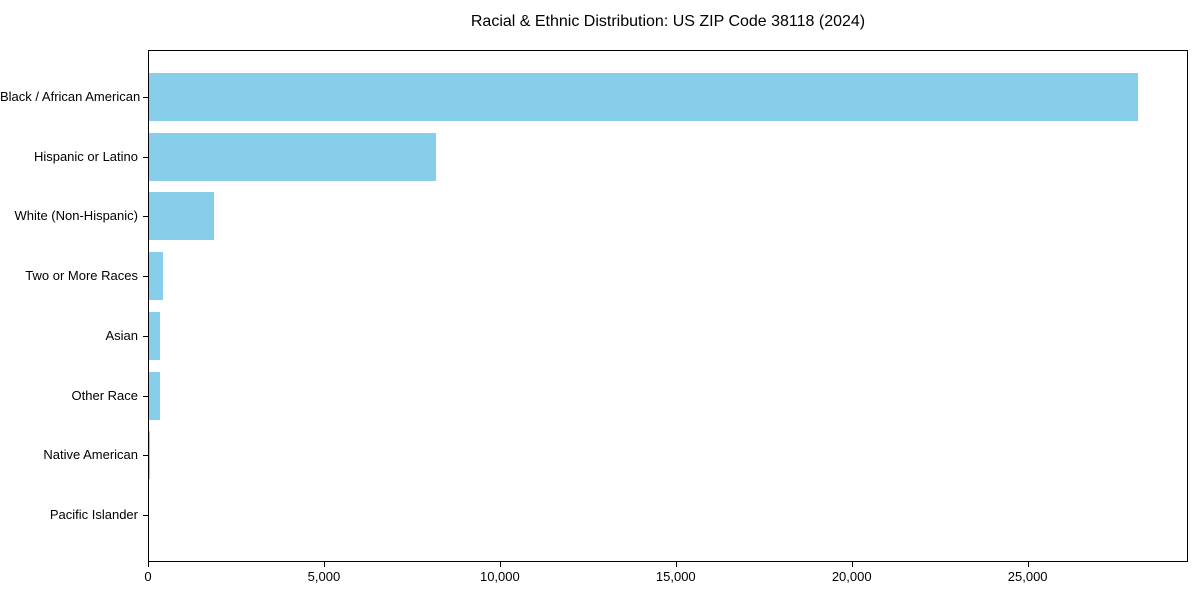  Describe the element at coordinates (851, 576) in the screenshot. I see `x-axis-tick-label: 20,000` at that location.